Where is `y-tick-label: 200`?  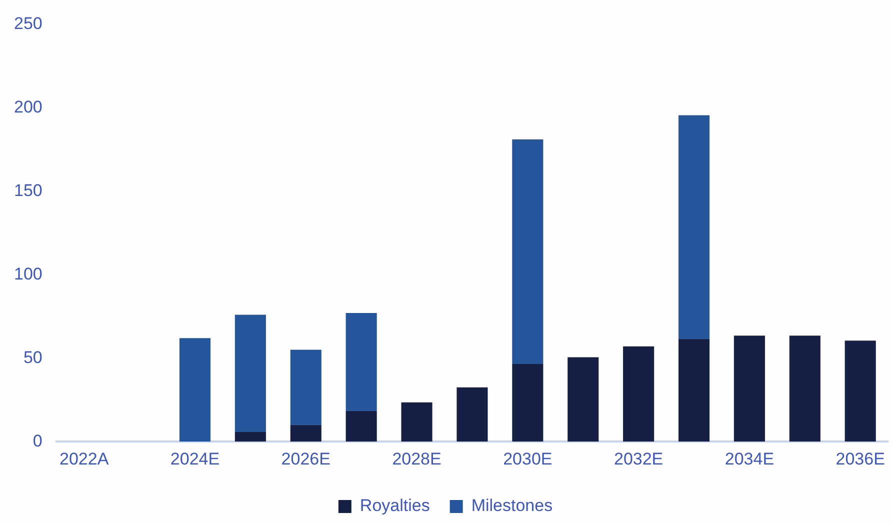
y-tick-label: 200 is located at coordinates (28, 106).